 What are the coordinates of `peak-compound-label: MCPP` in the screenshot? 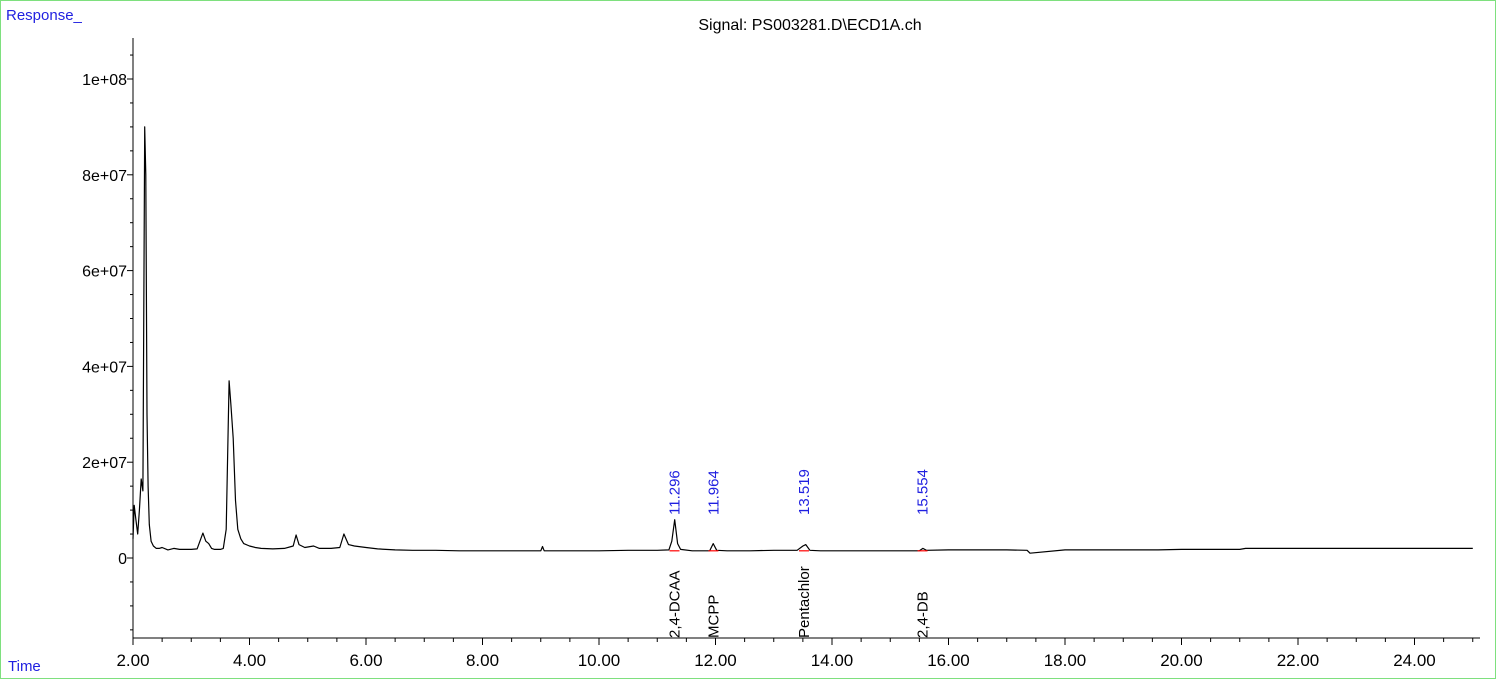 It's located at (713, 616).